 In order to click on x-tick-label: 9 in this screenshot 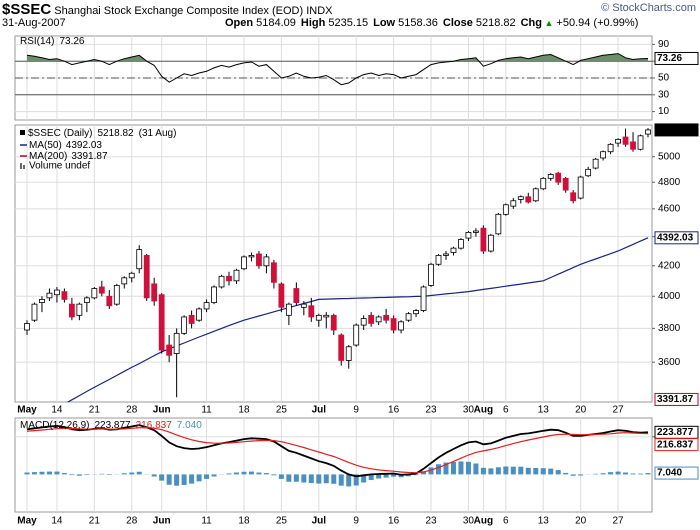, I will do `click(356, 410)`.